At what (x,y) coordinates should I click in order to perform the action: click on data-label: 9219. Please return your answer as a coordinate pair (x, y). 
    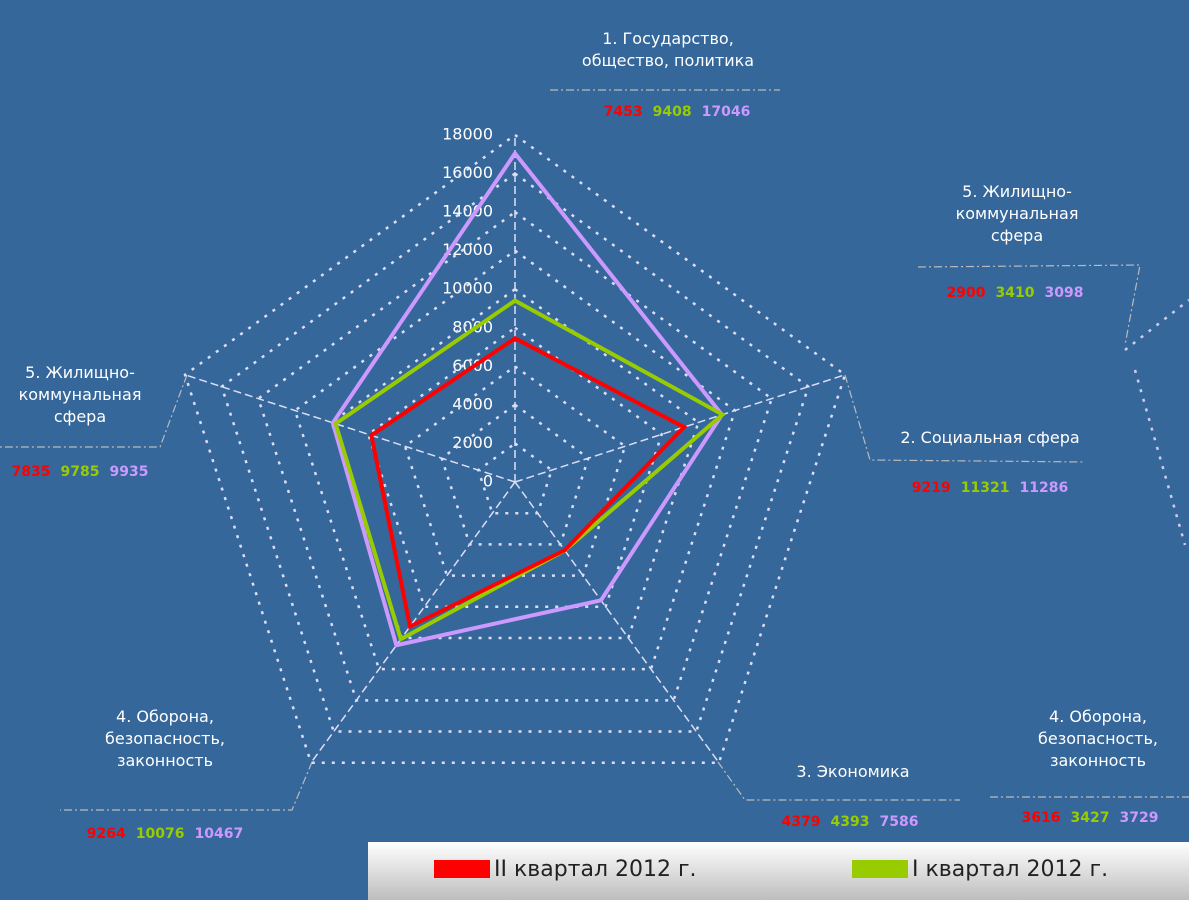
    Looking at the image, I should click on (931, 488).